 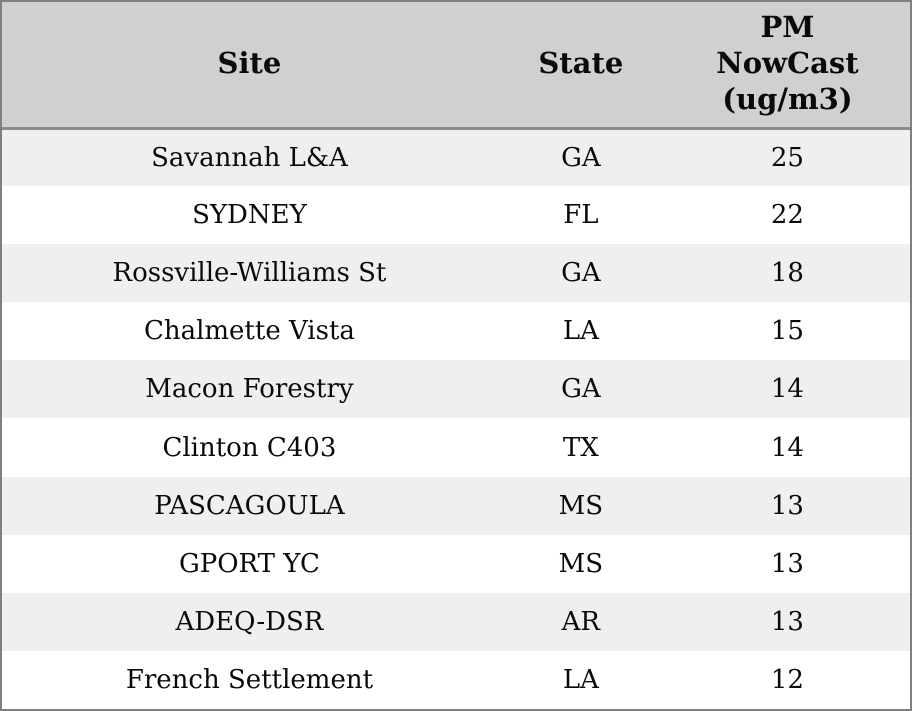 I want to click on table-row: Chalmette Vista LA 15, so click(x=456, y=331).